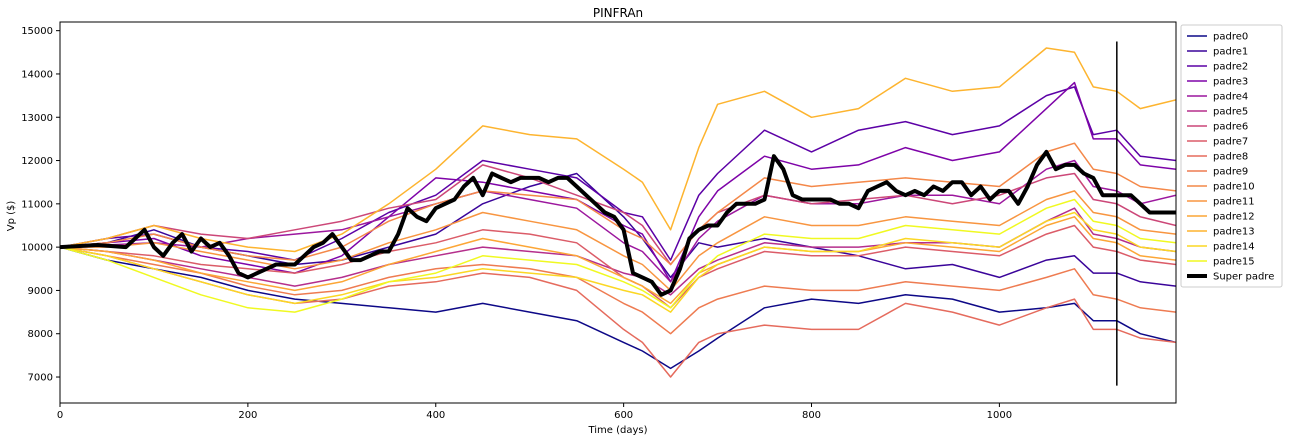 The image size is (1289, 441). What do you see at coordinates (999, 415) in the screenshot?
I see `x-tick-label: 1000` at bounding box center [999, 415].